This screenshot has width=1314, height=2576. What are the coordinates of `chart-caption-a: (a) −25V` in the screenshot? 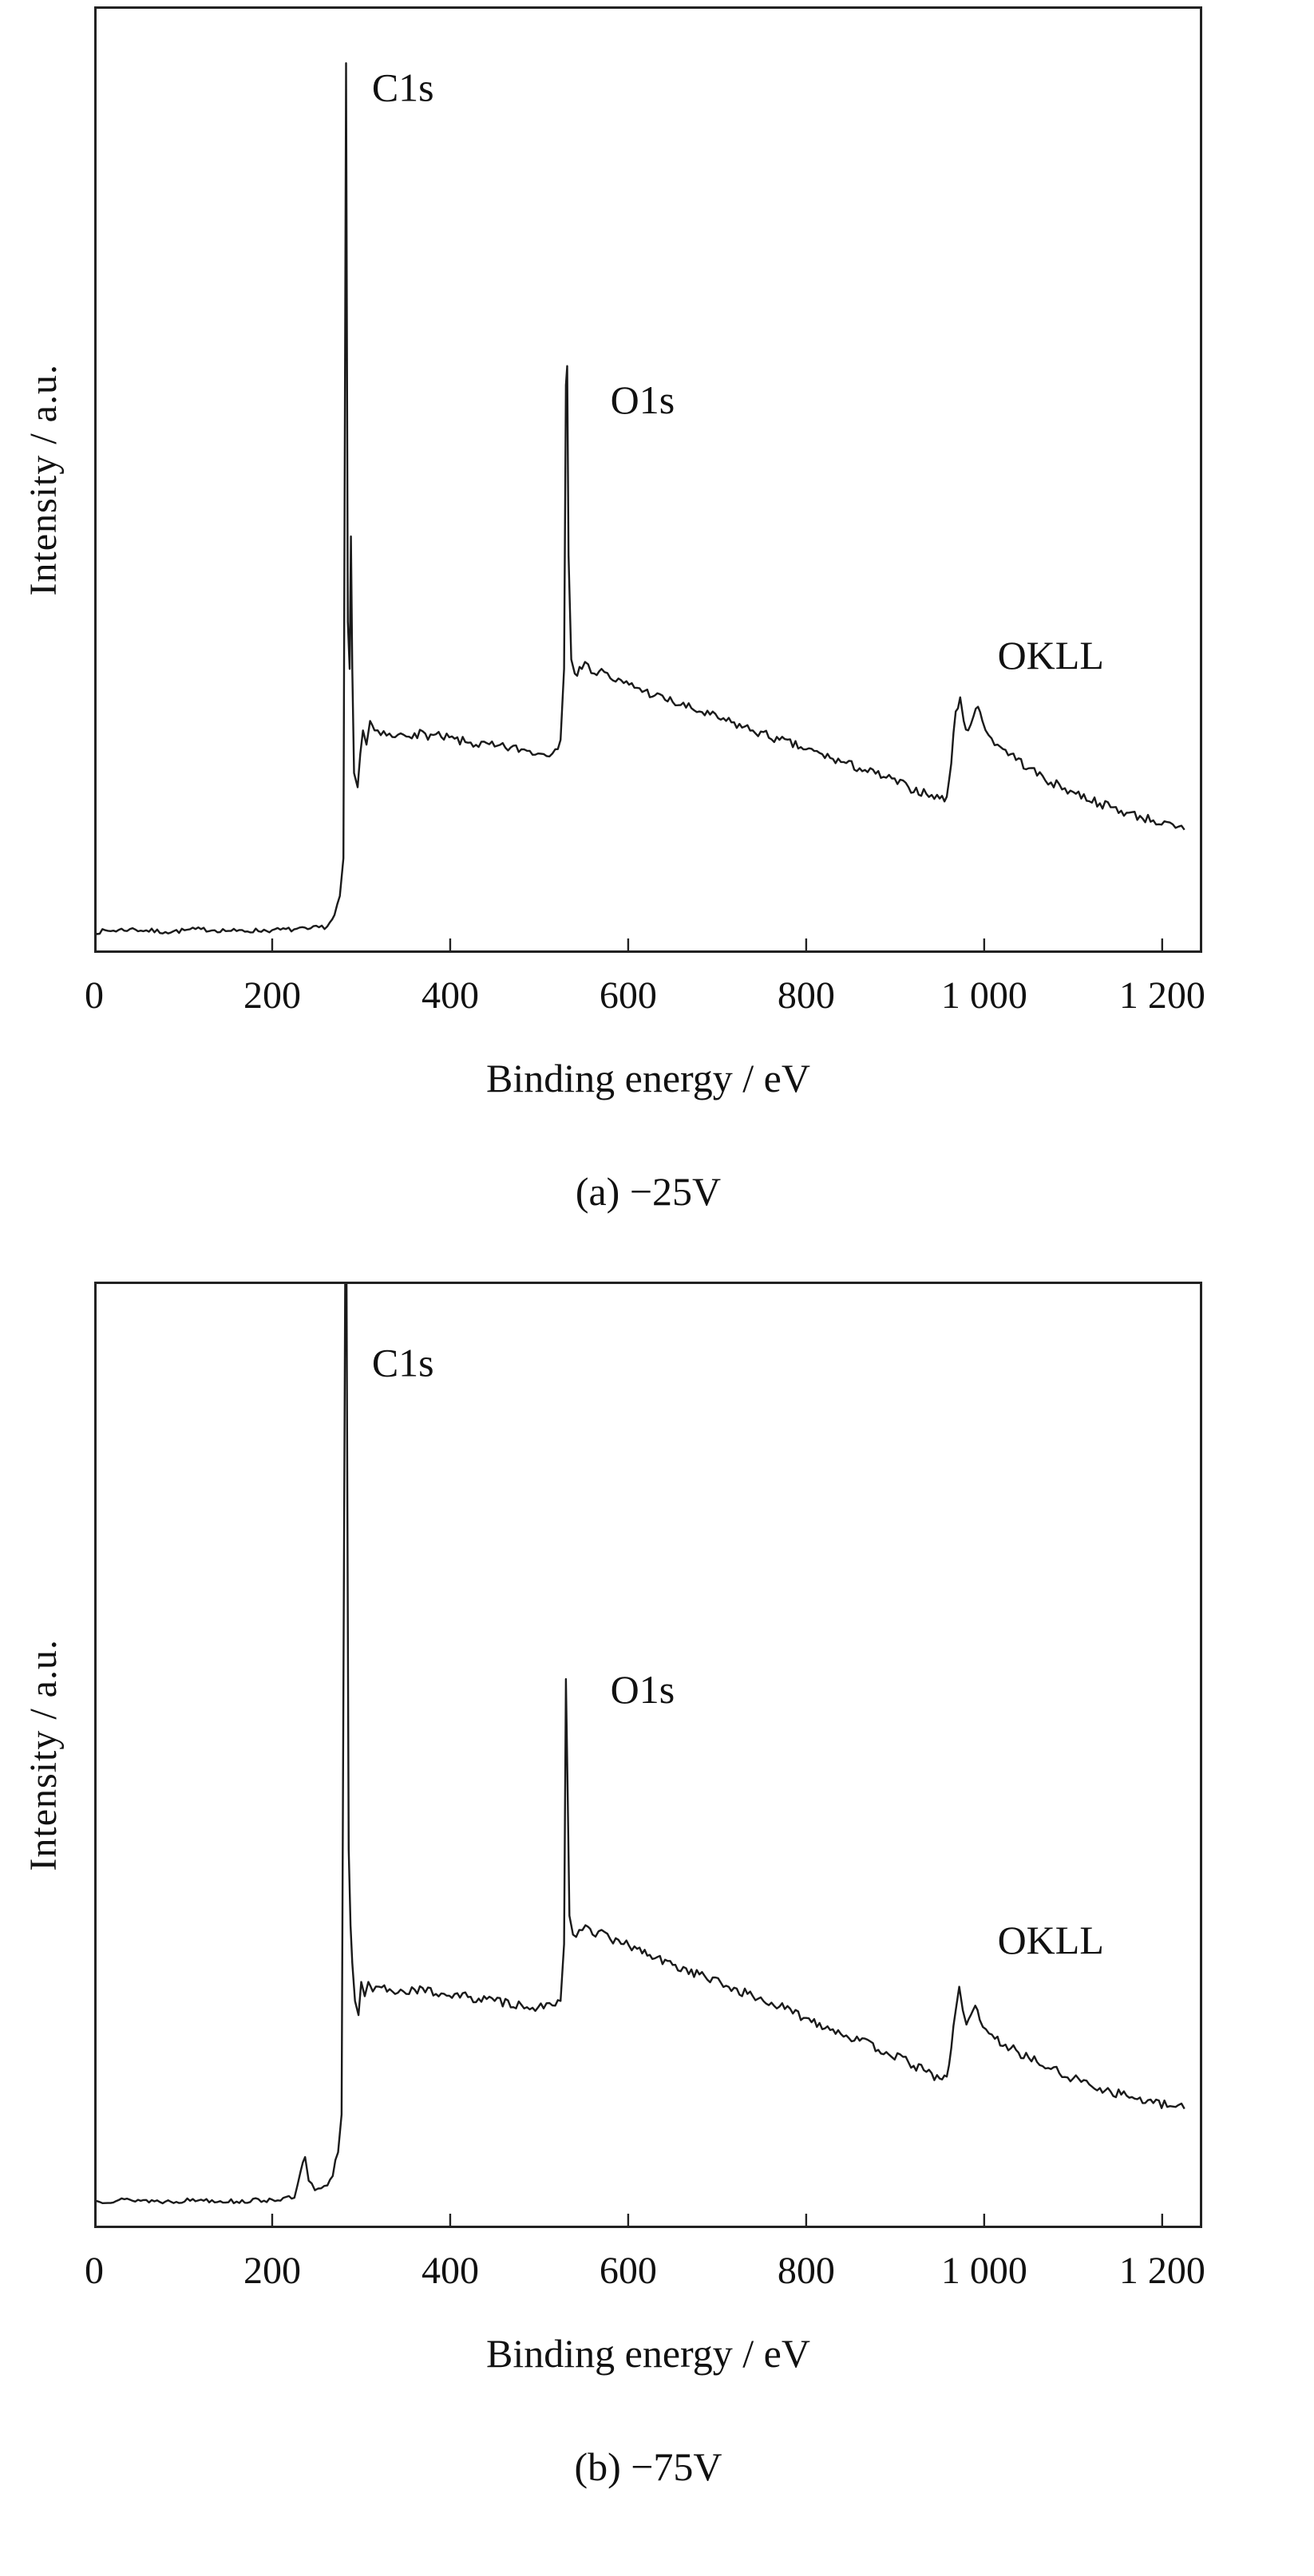 It's located at (649, 1191).